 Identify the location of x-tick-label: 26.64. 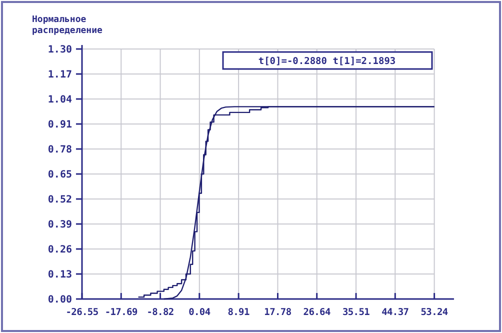
(317, 312).